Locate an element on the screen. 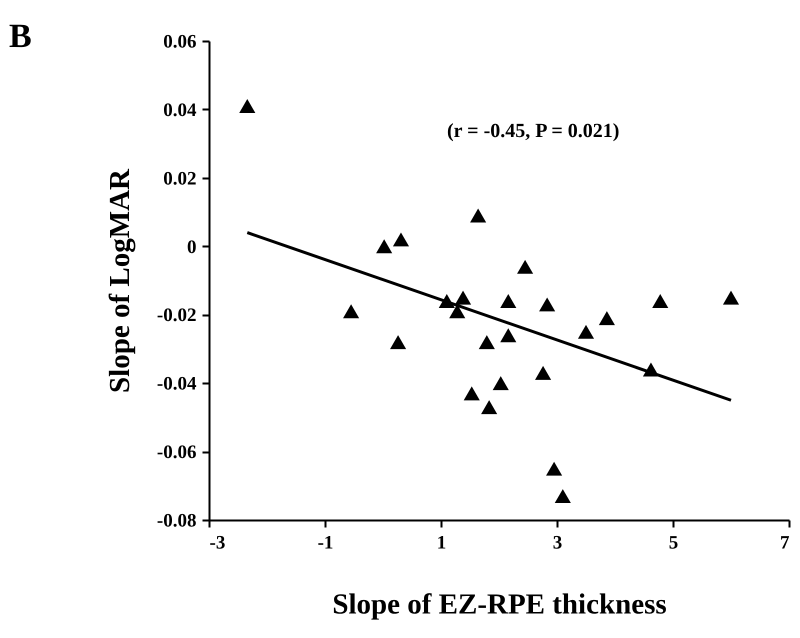 The image size is (800, 638). y-tick-label: -0.06 is located at coordinates (176, 453).